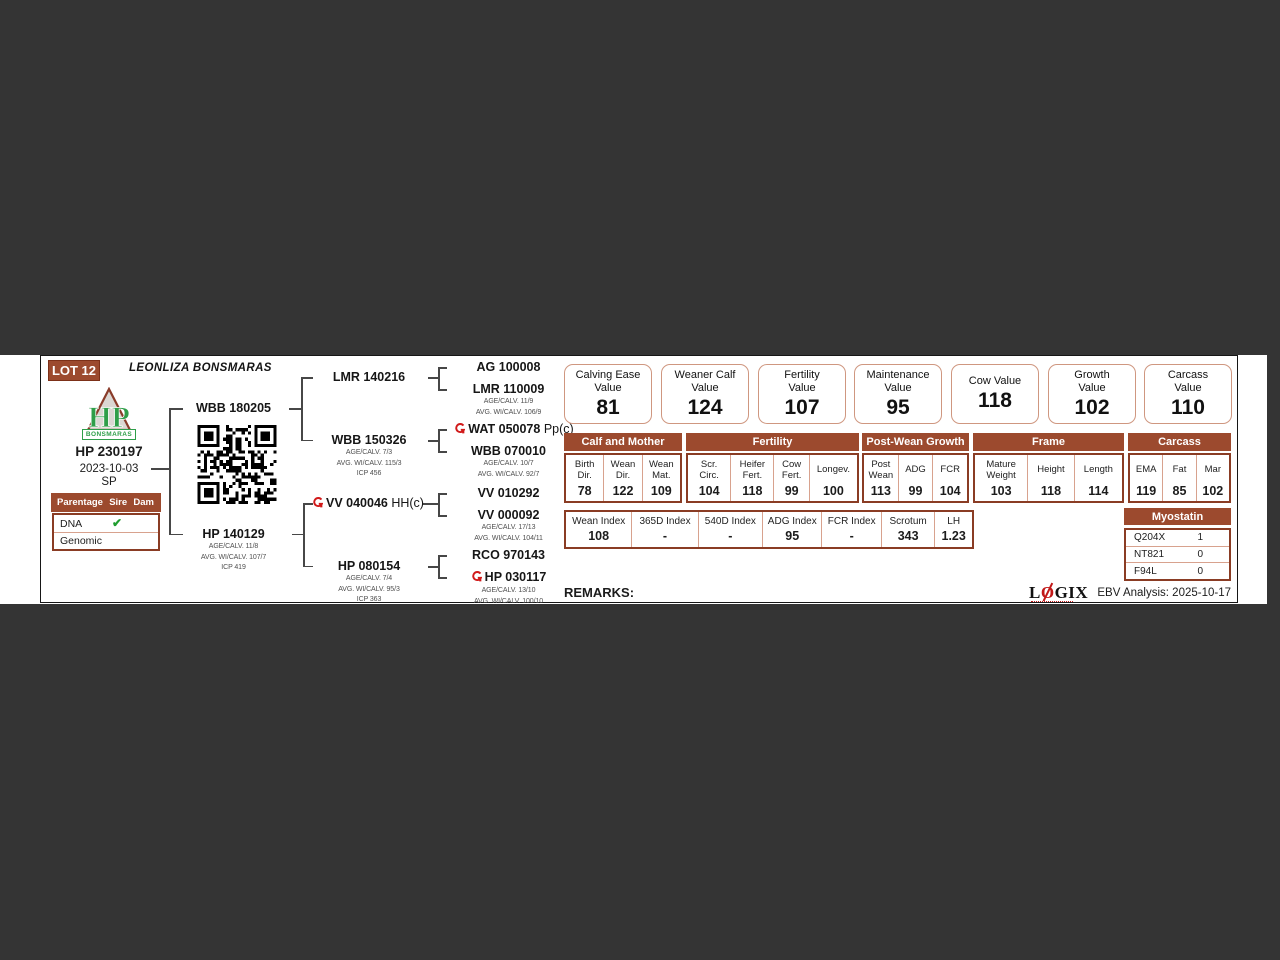 This screenshot has width=1280, height=960. What do you see at coordinates (508, 493) in the screenshot?
I see `animal-id: VV 010292` at bounding box center [508, 493].